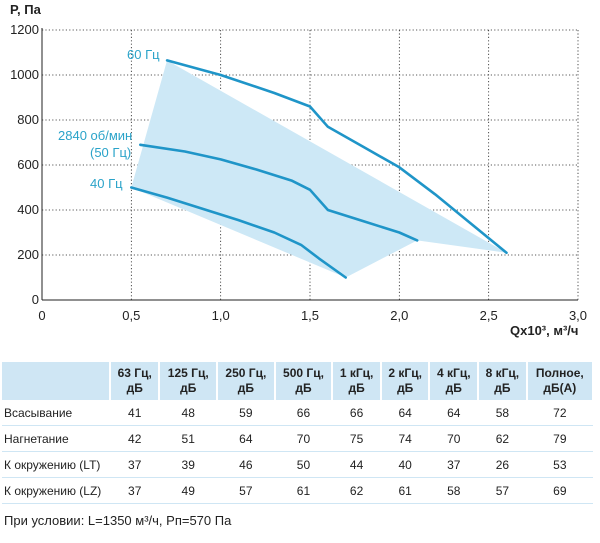 This screenshot has height=543, width=600. What do you see at coordinates (56, 490) in the screenshot?
I see `row-label: К окружению (LZ)` at bounding box center [56, 490].